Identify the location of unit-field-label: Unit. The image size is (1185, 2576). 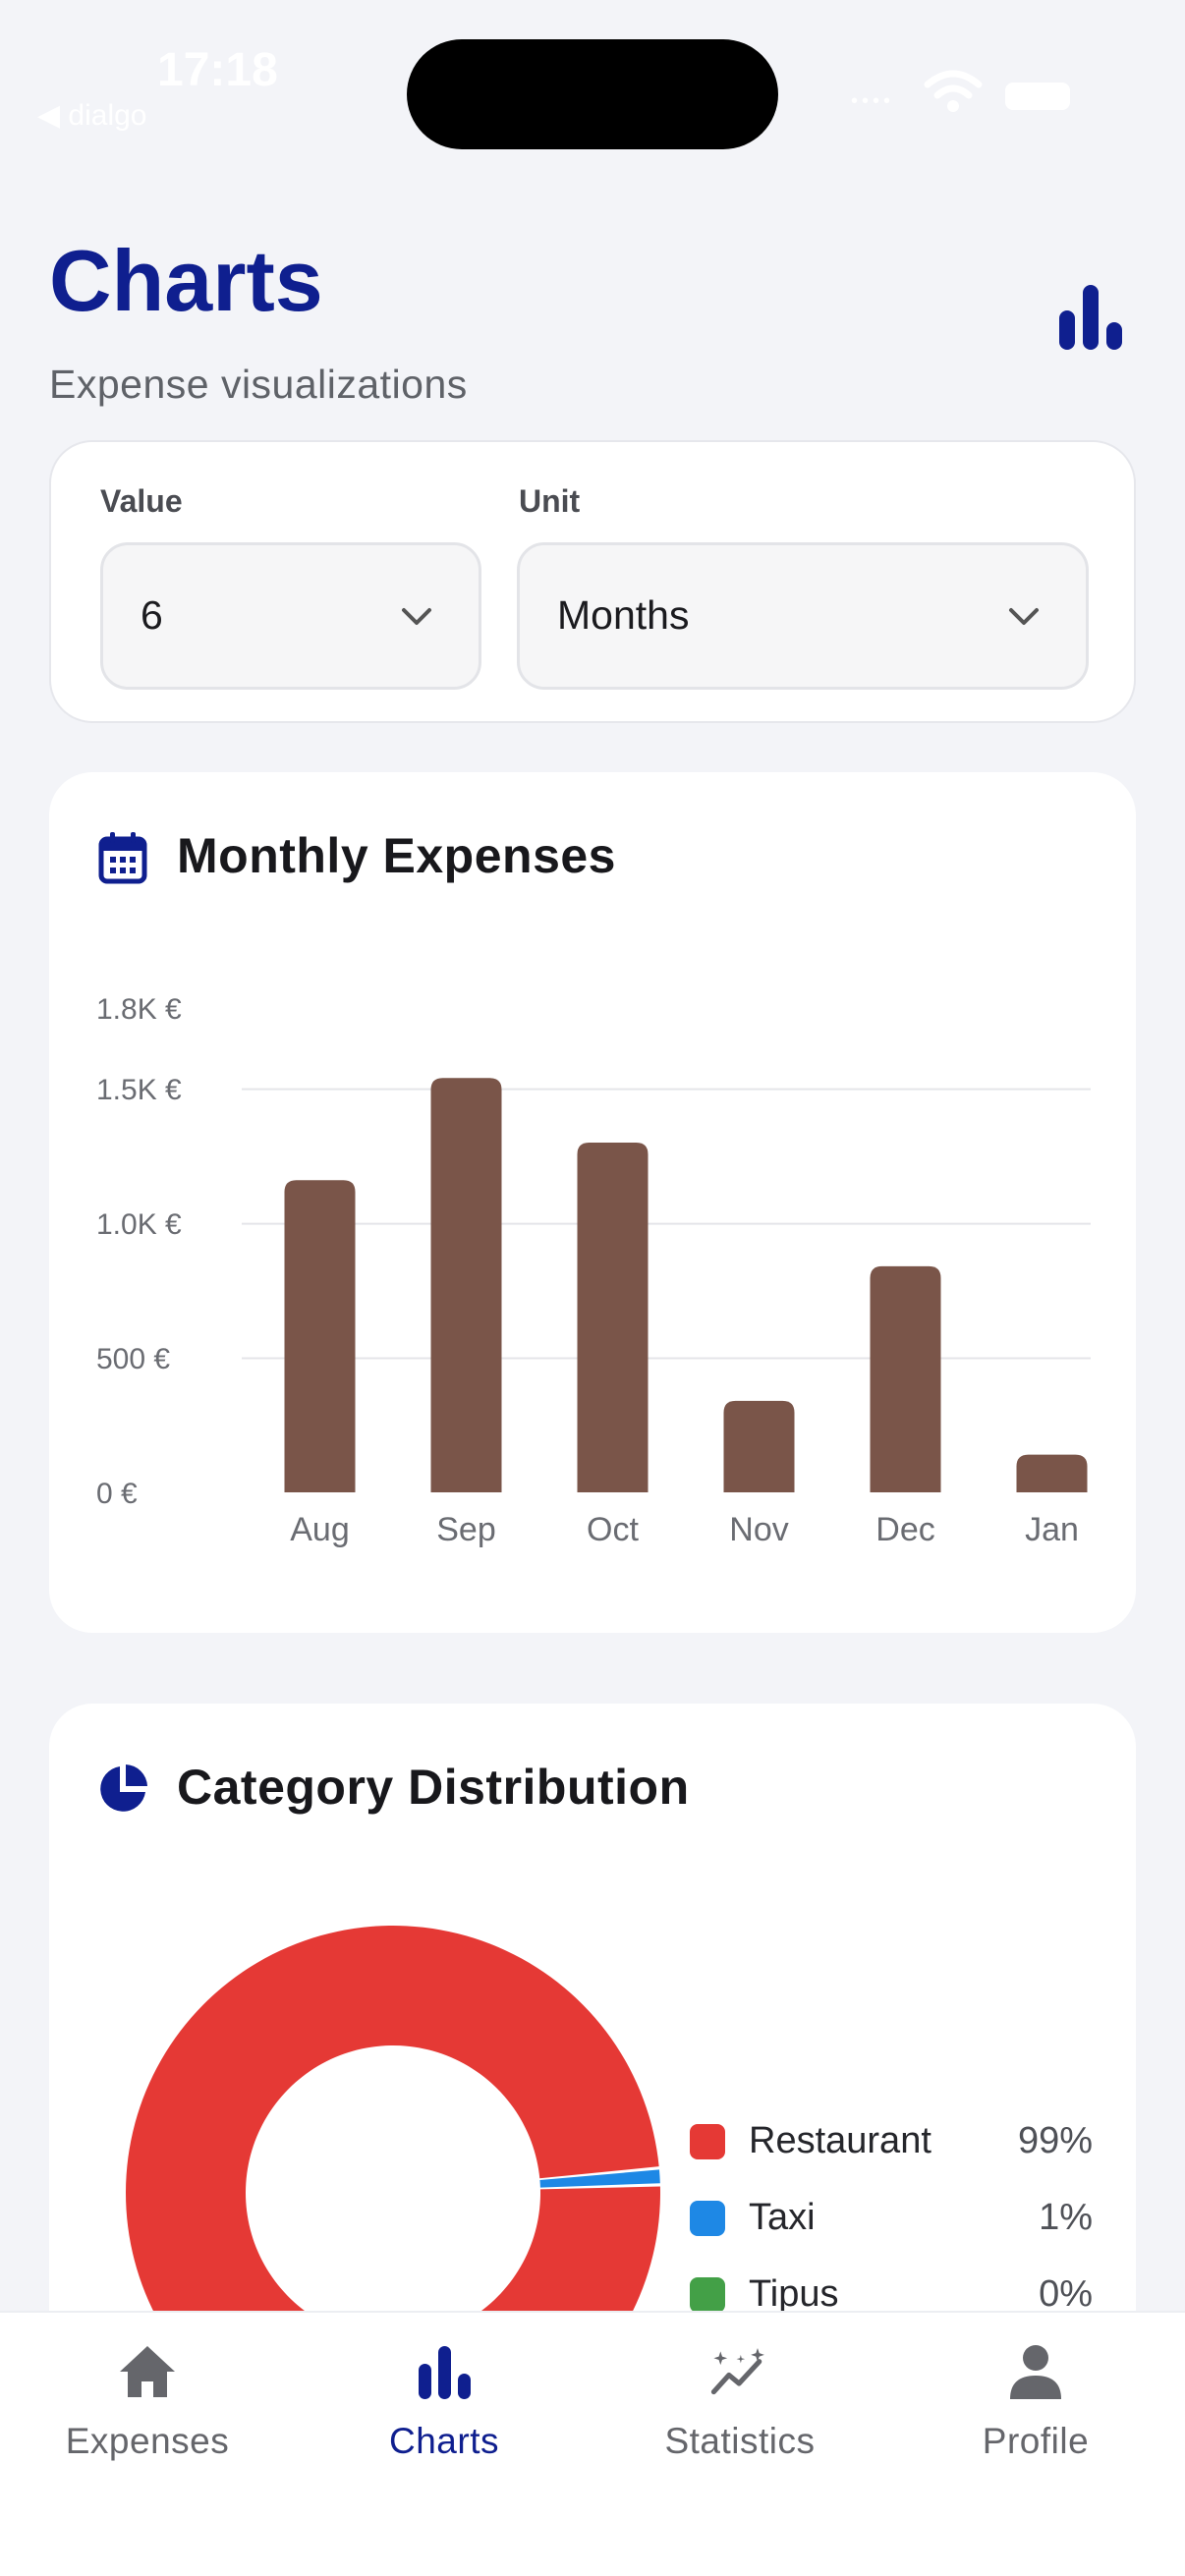
(550, 501).